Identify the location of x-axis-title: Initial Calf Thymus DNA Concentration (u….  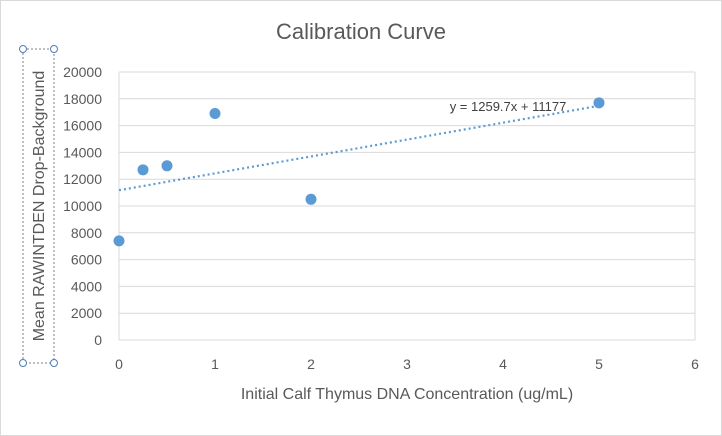
(407, 394).